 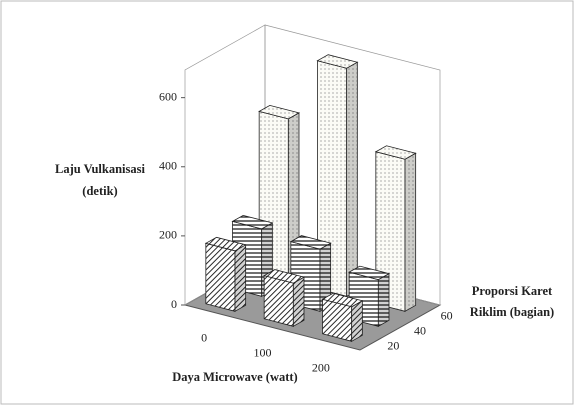 I want to click on depth-axis-label: Riklim (bagian), so click(x=512, y=312).